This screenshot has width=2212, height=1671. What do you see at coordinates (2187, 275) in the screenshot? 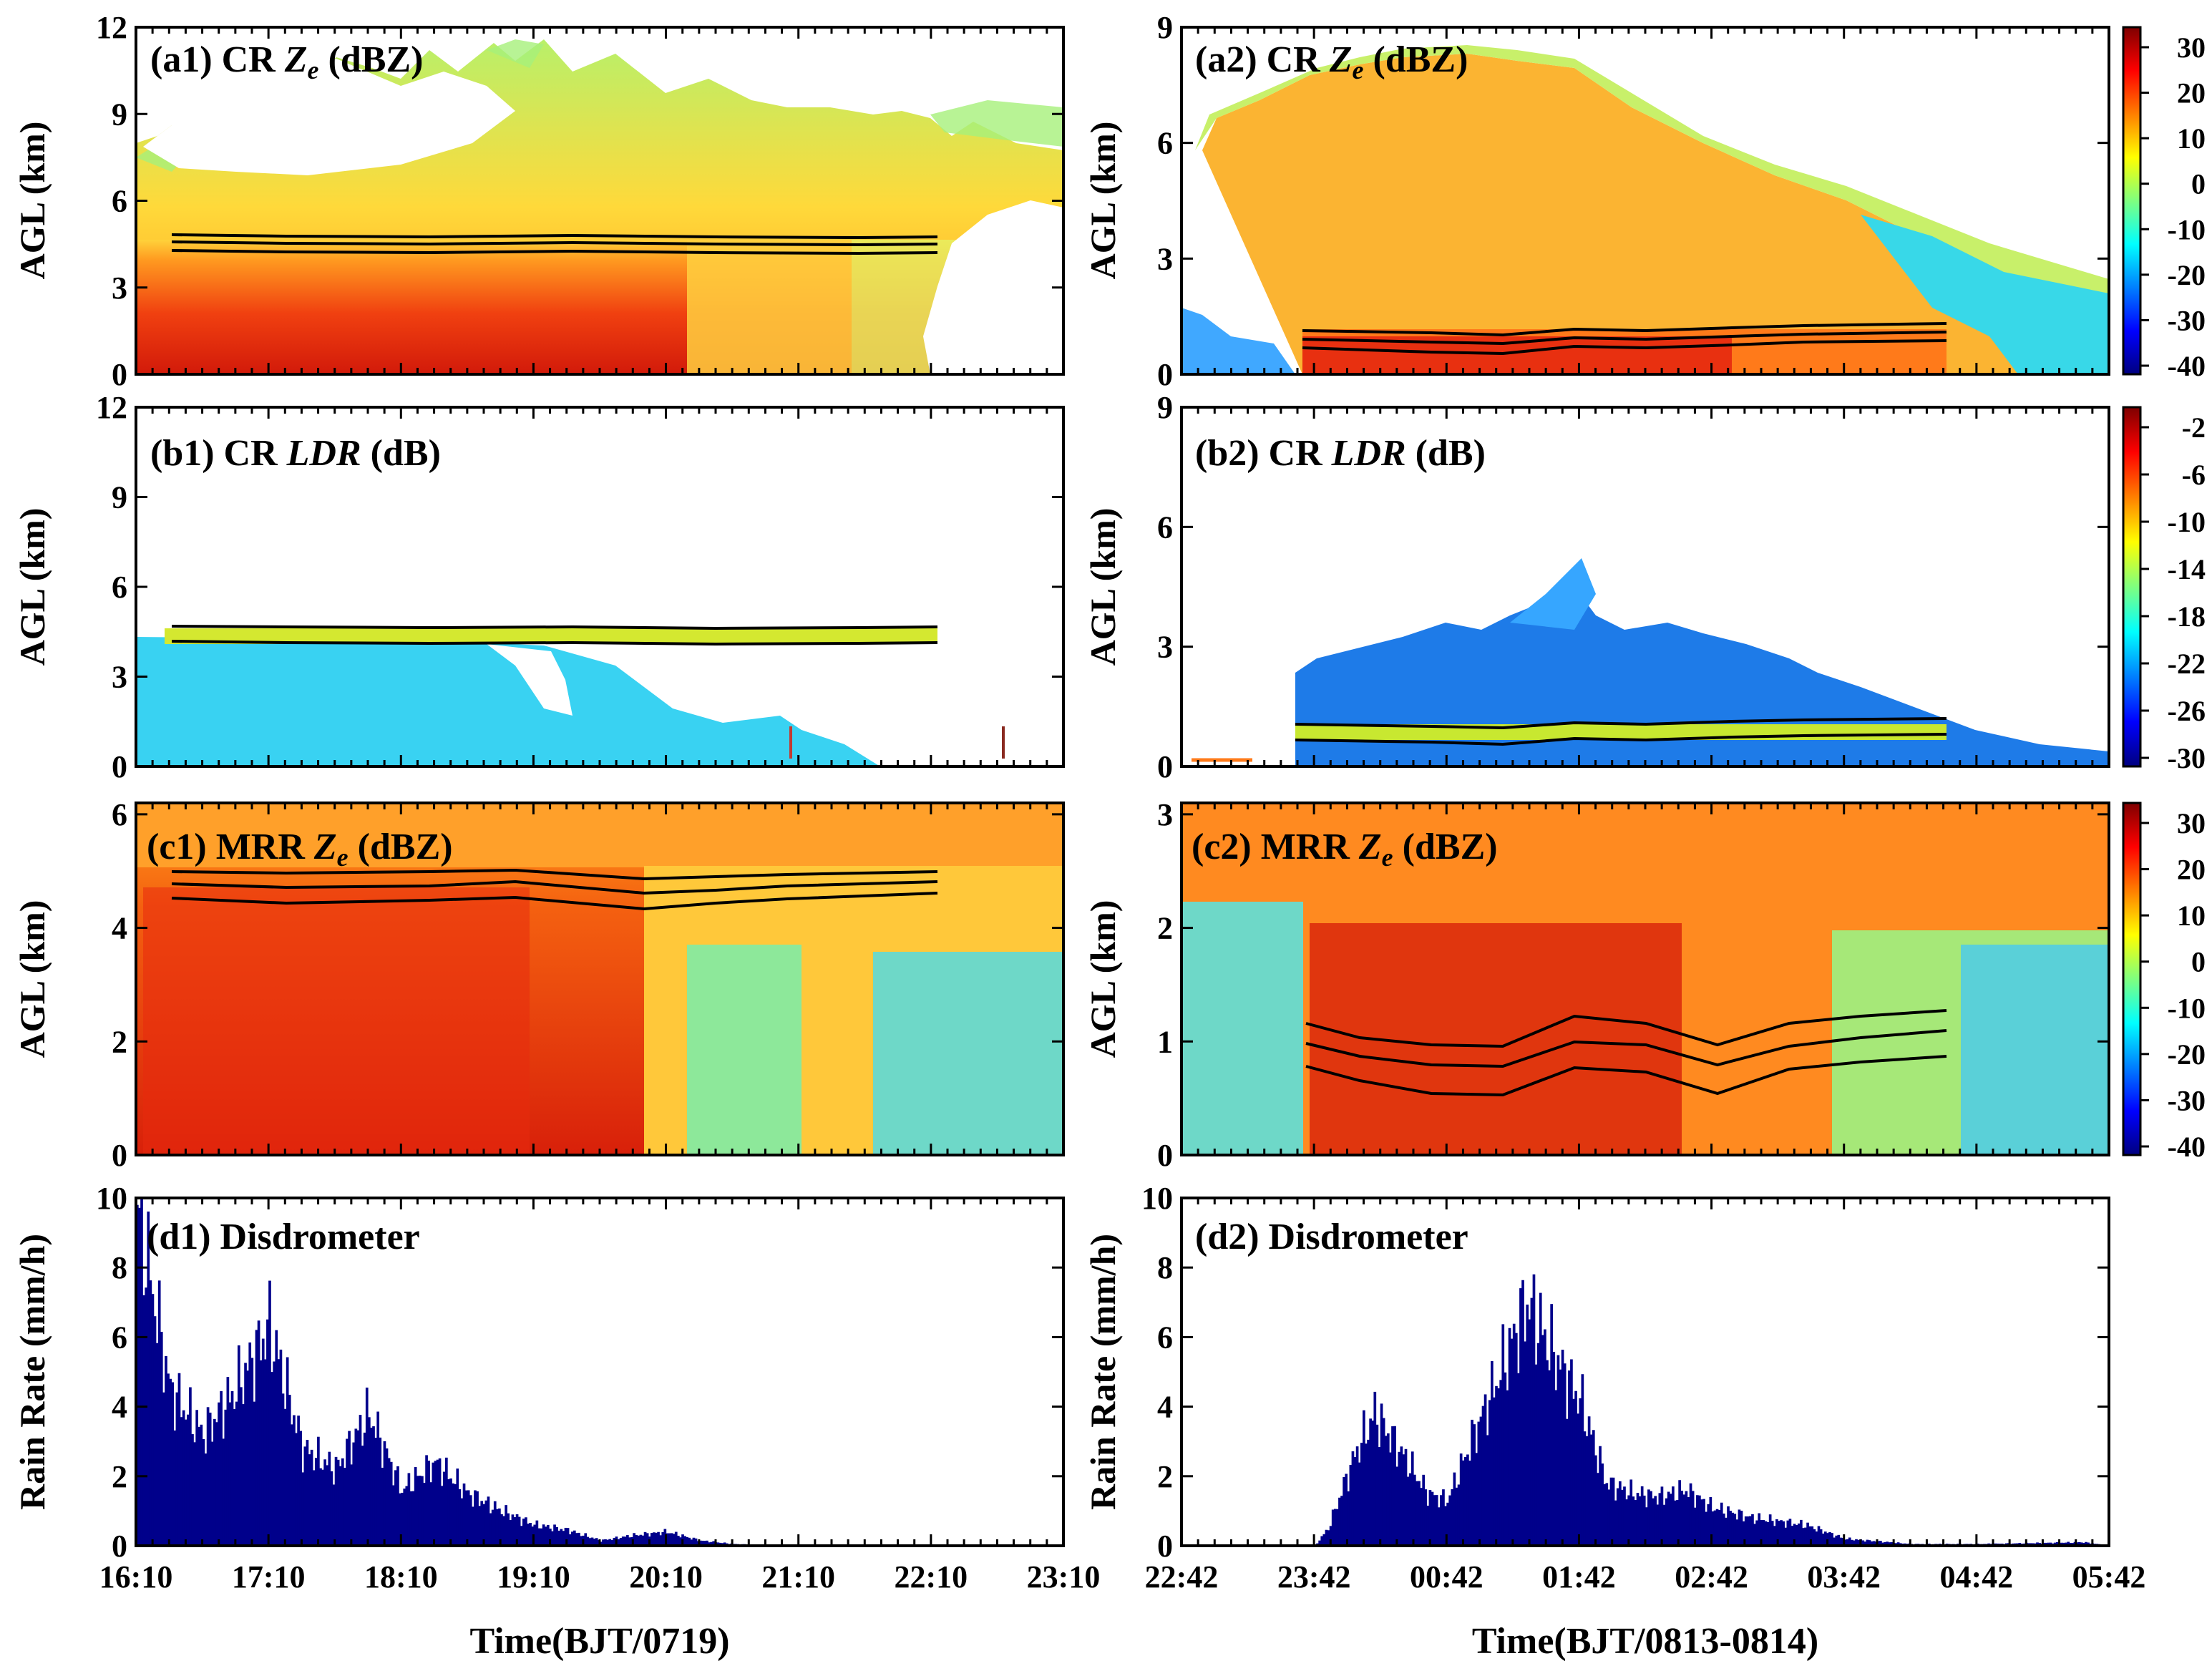
I see `cb_a2-label: -20` at bounding box center [2187, 275].